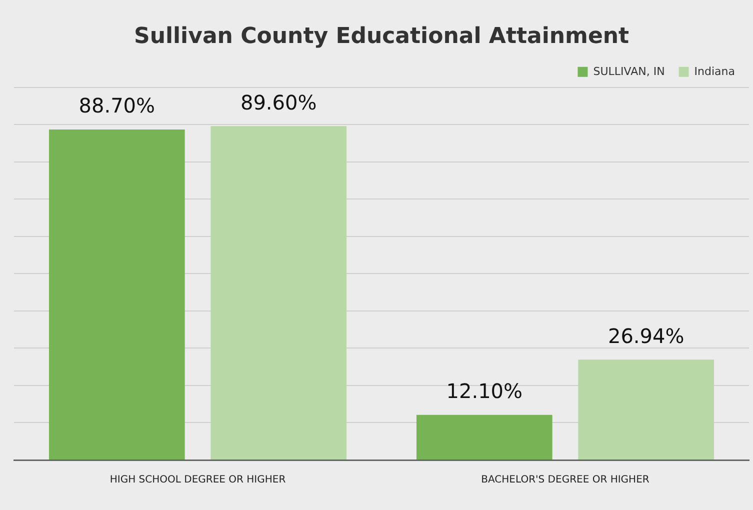 This screenshot has width=753, height=510. I want to click on data-label: 26.94%, so click(646, 336).